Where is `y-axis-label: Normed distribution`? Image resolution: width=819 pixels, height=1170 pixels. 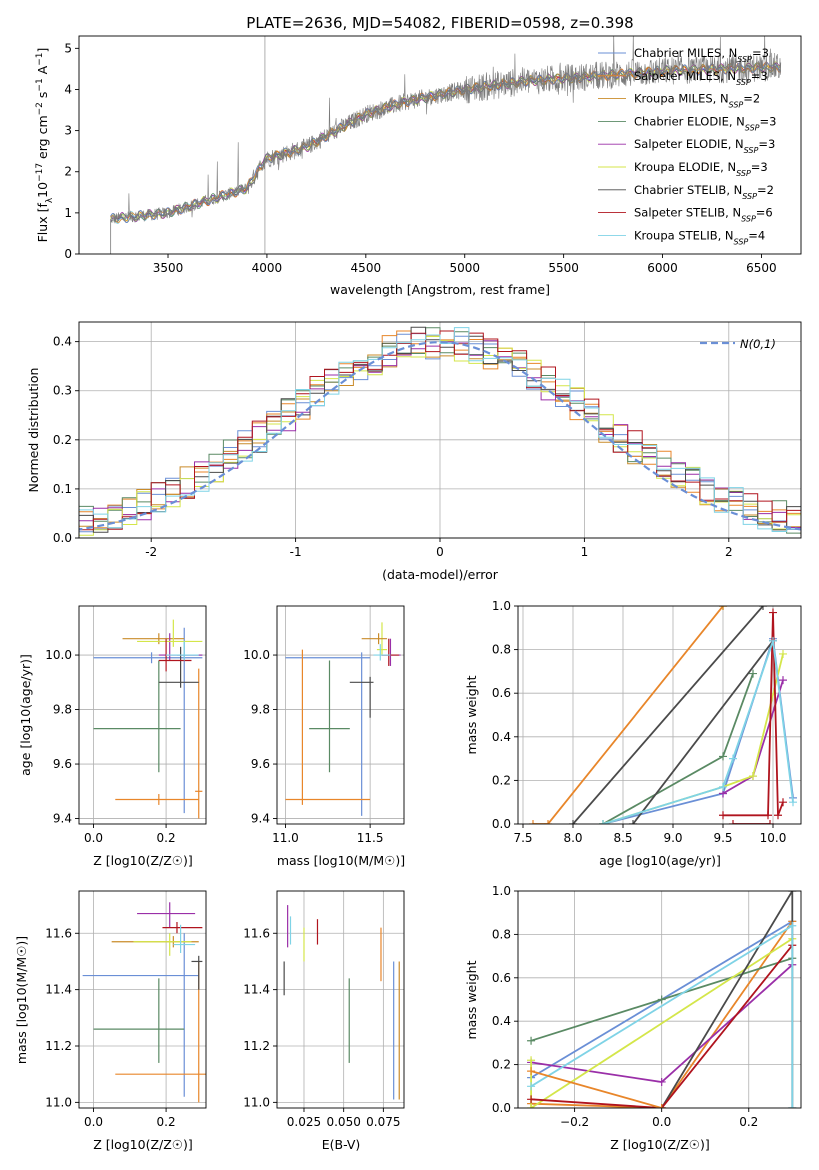 y-axis-label: Normed distribution is located at coordinates (33, 430).